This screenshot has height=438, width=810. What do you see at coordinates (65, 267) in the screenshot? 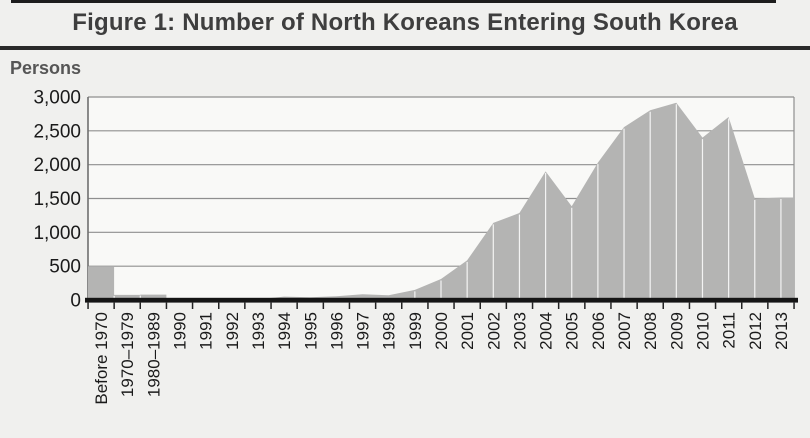
I see `y-tick-label: 500` at bounding box center [65, 267].